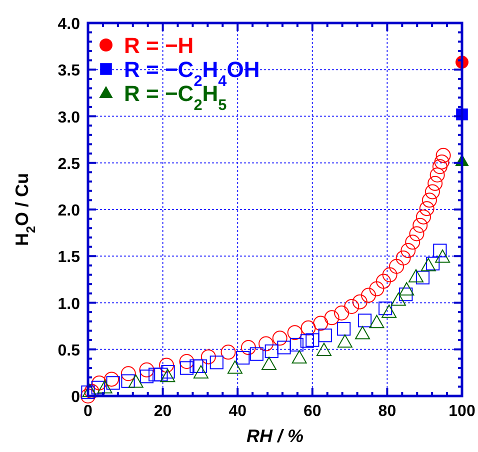 Image resolution: width=478 pixels, height=452 pixels. What do you see at coordinates (275, 436) in the screenshot?
I see `x-axis-title: RH / %` at bounding box center [275, 436].